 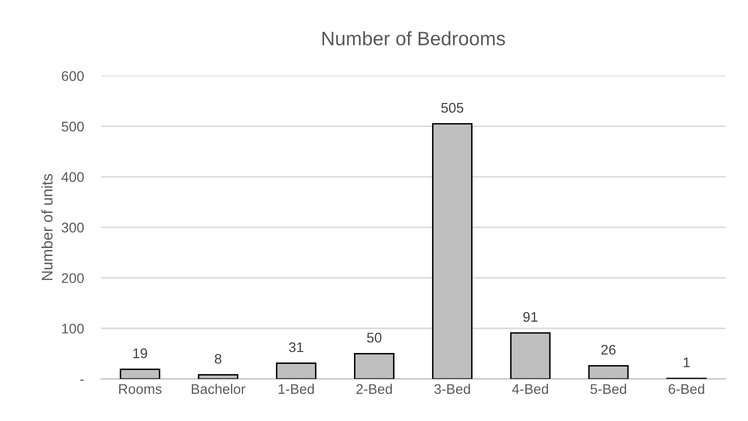 I want to click on y-tick-label: 100, so click(x=73, y=329).